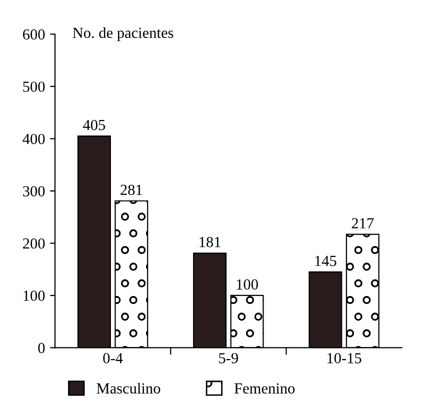 This screenshot has height=402, width=423. I want to click on data-label: 100, so click(247, 284).